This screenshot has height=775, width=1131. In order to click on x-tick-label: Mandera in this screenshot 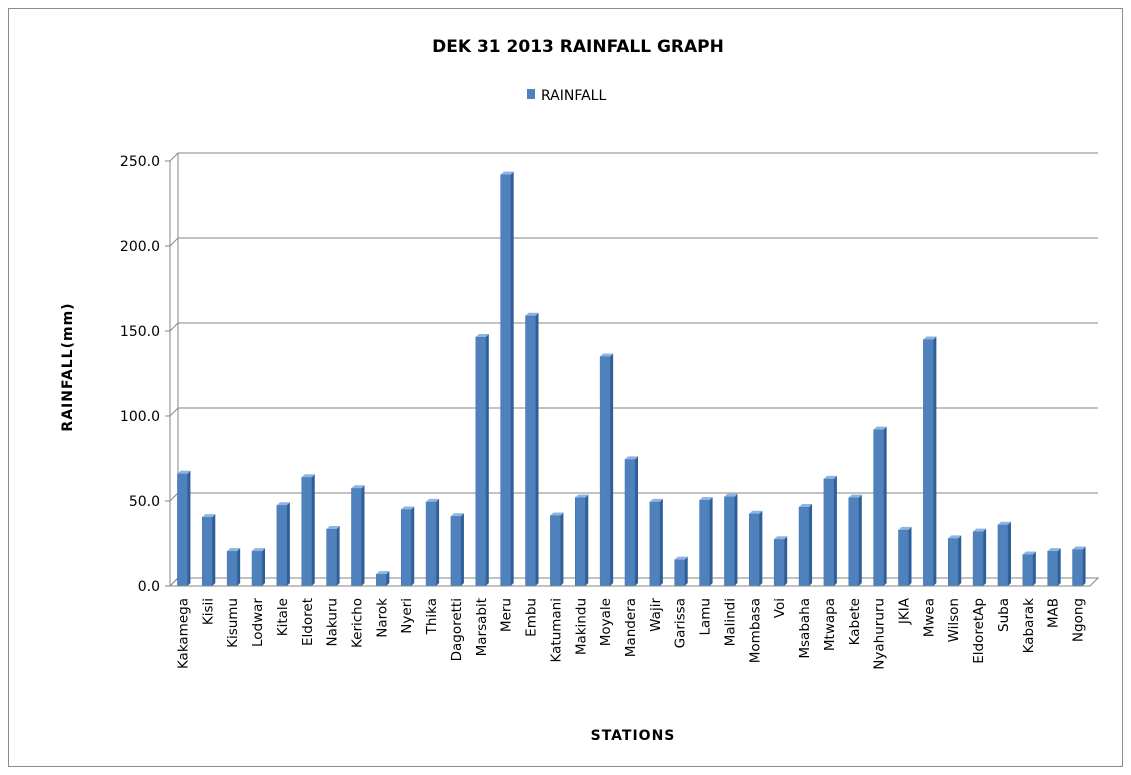, I will do `click(631, 627)`.